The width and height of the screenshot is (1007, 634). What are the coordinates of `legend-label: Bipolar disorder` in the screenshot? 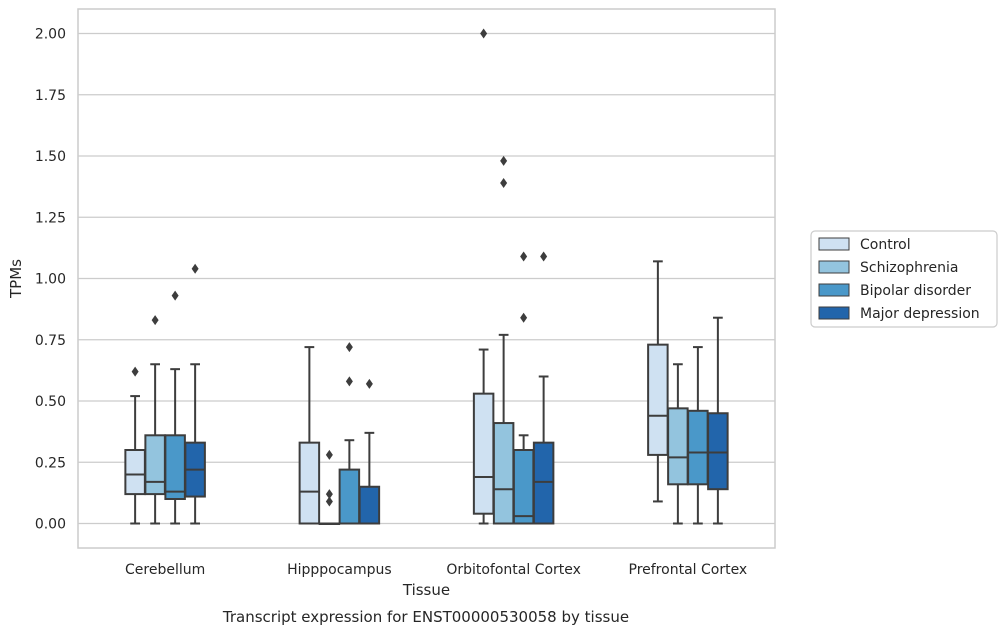 It's located at (915, 291).